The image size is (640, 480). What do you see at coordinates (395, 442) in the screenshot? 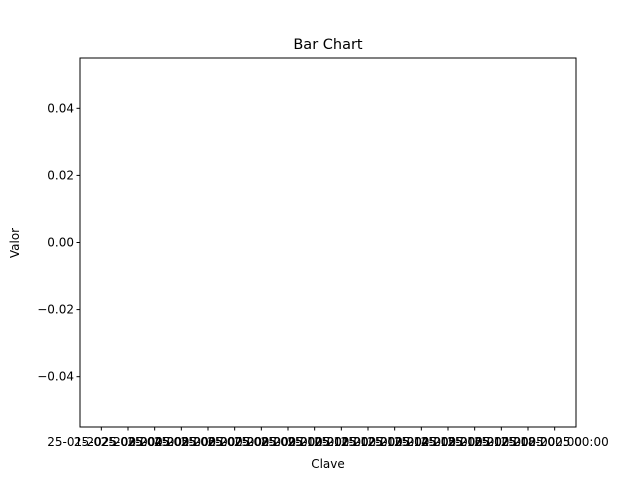
I see `x-tick-label: 25-12-2025 00:00` at bounding box center [395, 442].